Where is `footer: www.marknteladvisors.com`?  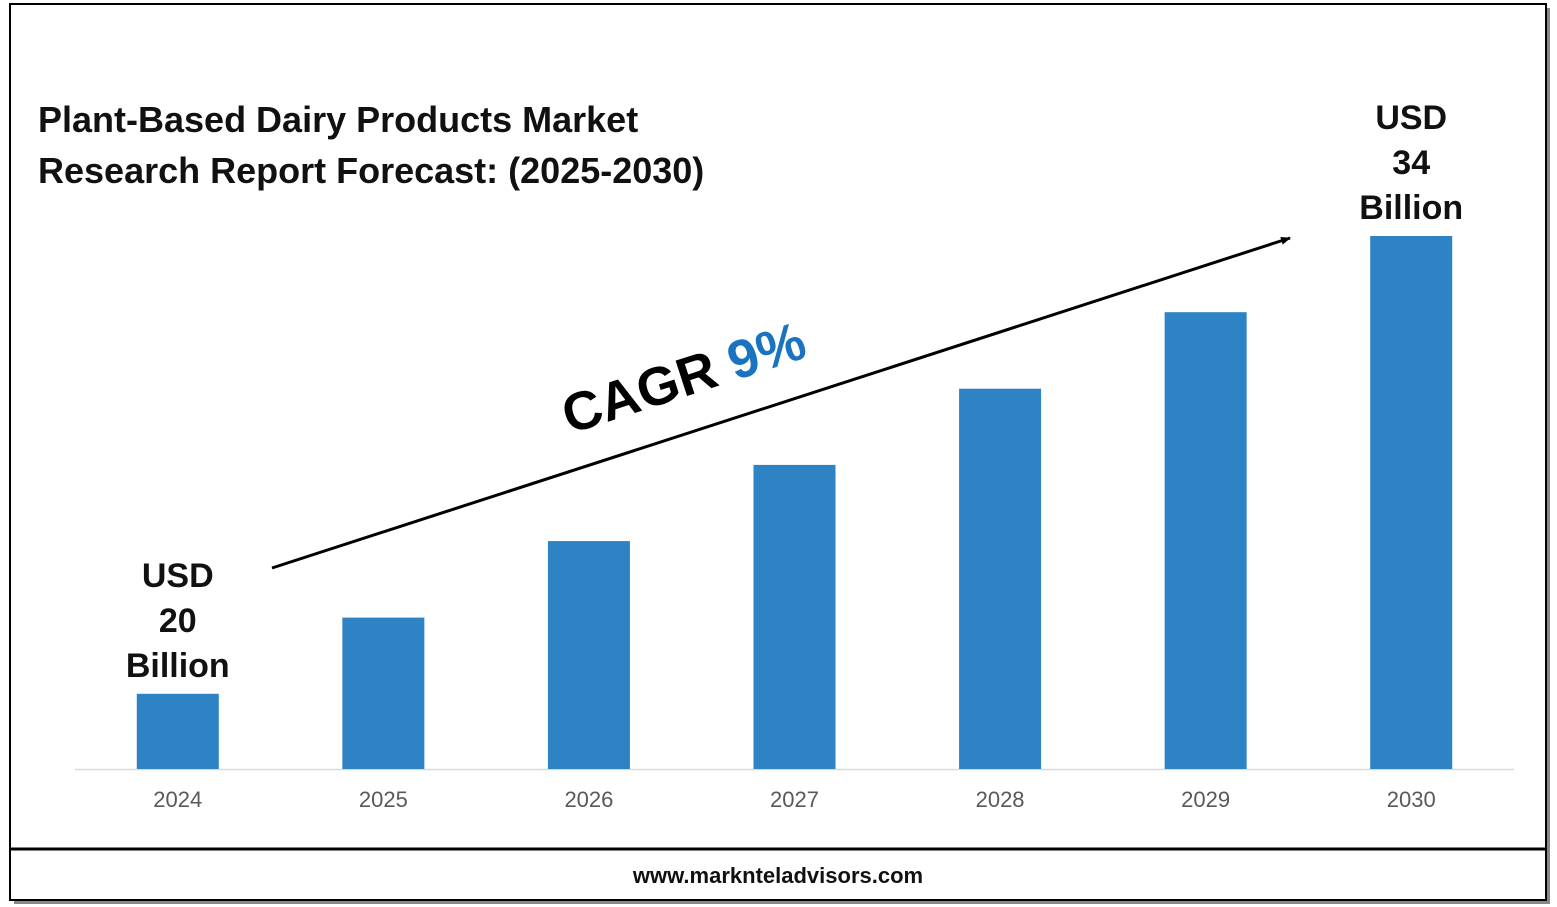 footer: www.marknteladvisors.com is located at coordinates (777, 875).